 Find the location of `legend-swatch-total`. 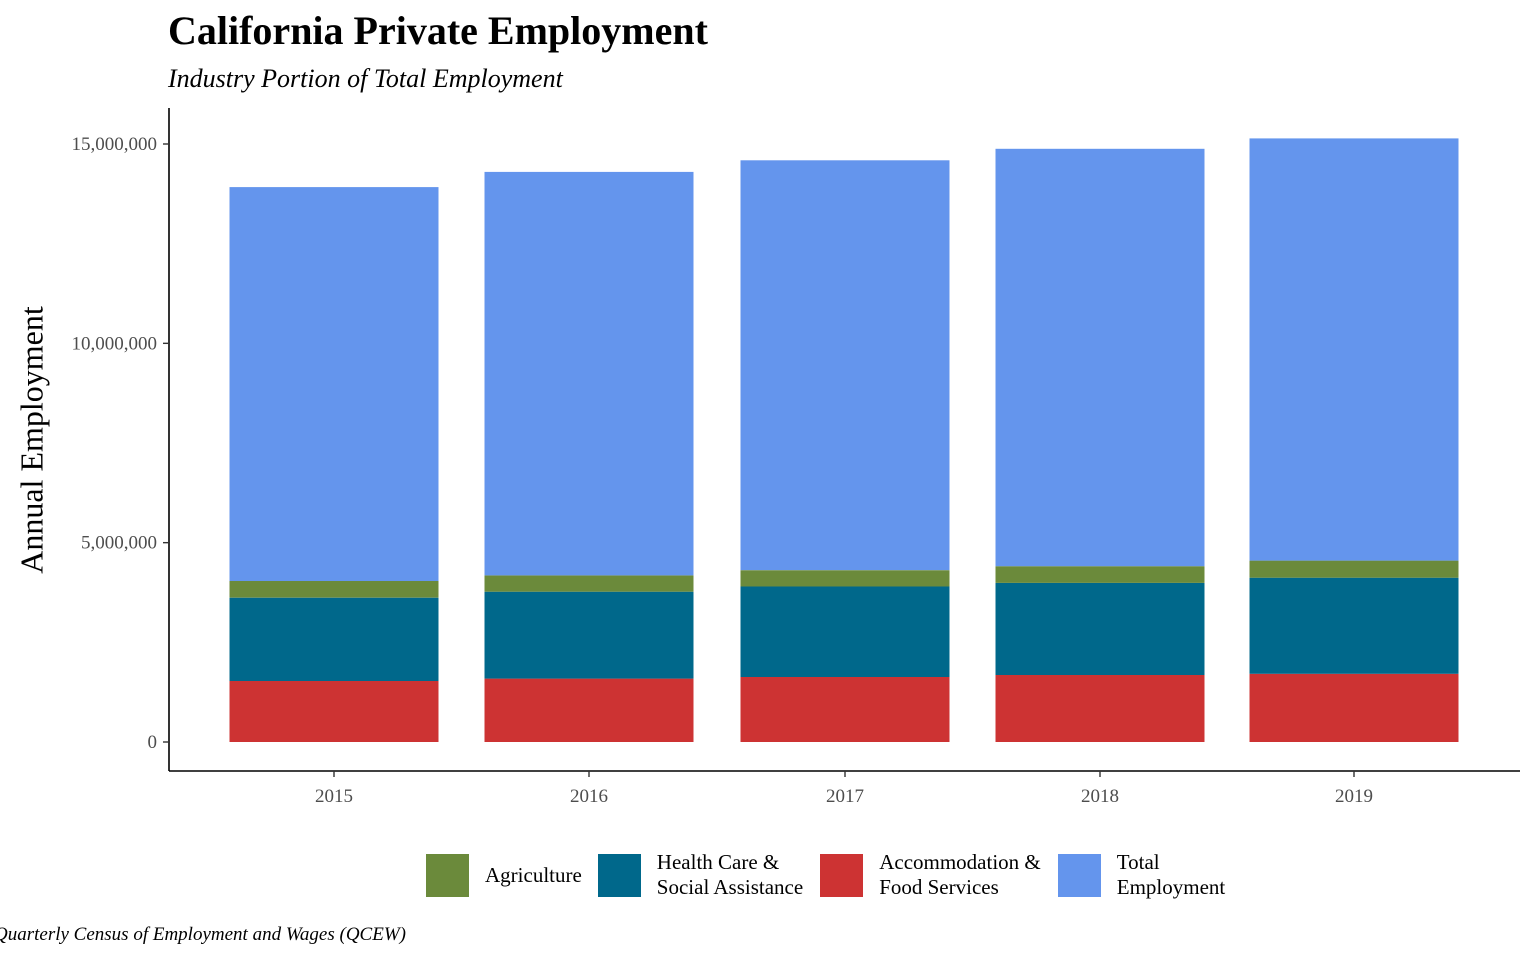

legend-swatch-total is located at coordinates (1079, 875).